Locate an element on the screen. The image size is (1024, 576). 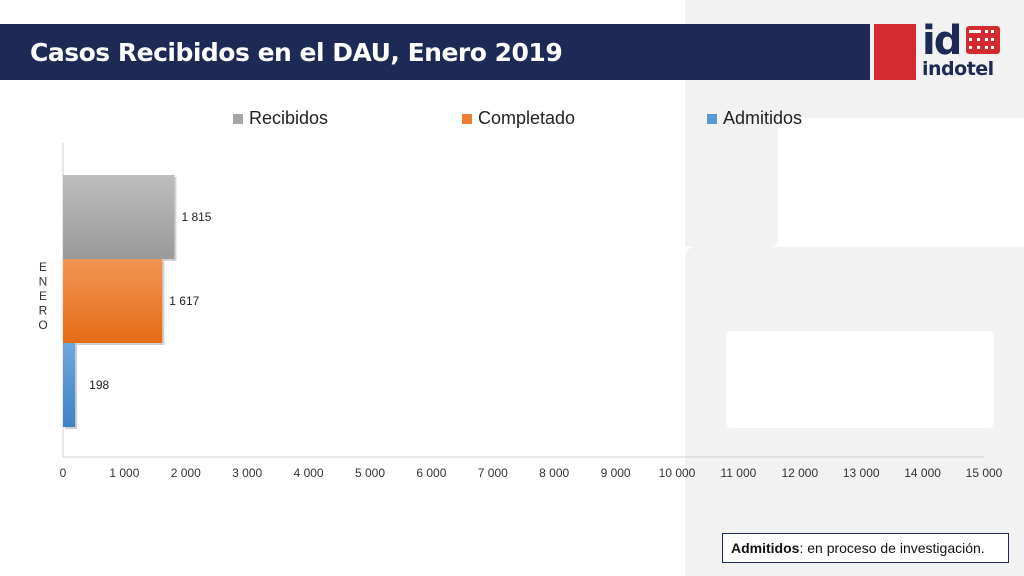
legend-recibidos: Recibidos is located at coordinates (280, 118).